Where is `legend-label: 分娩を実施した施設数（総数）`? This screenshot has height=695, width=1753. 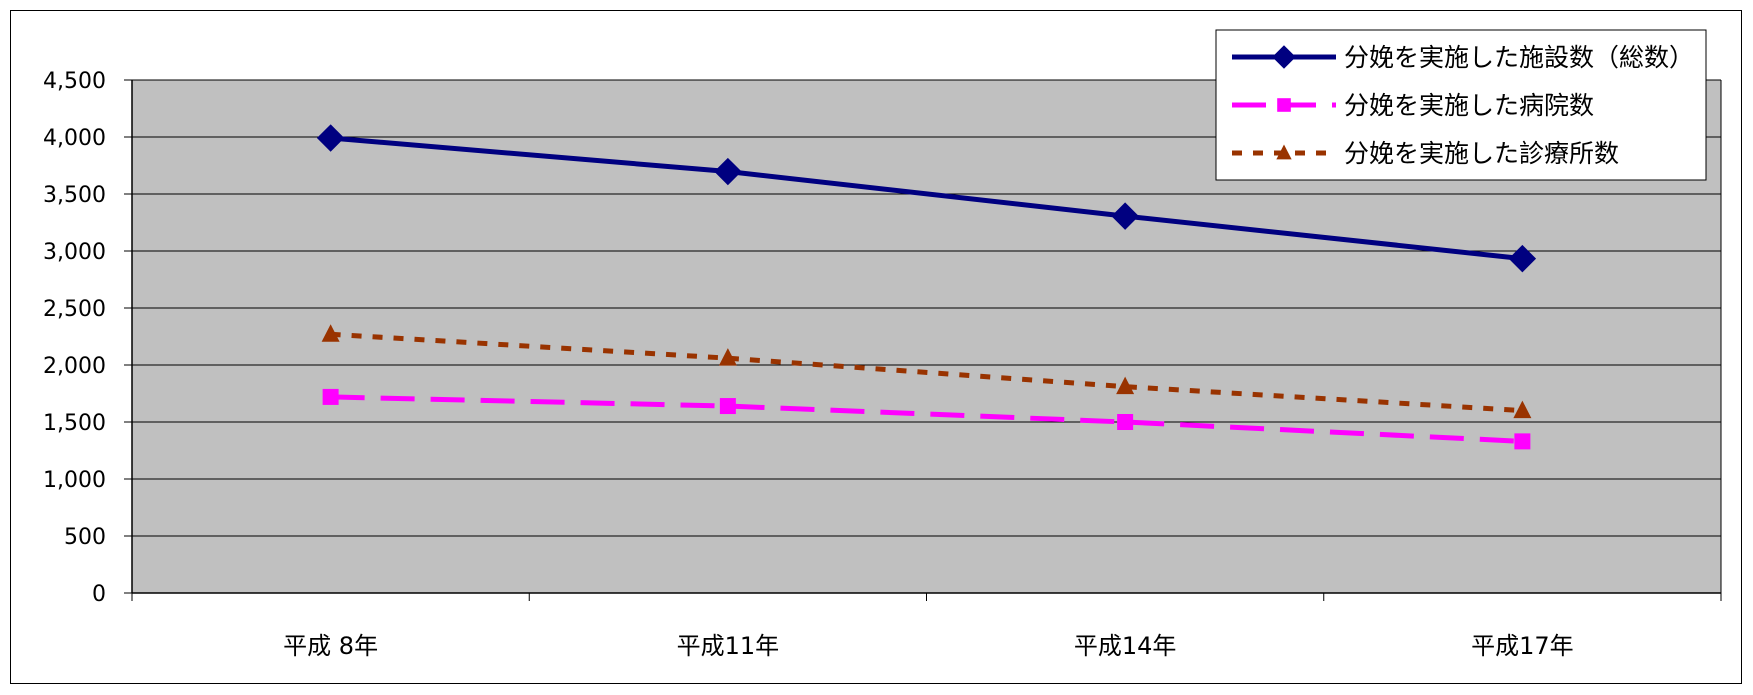
legend-label: 分娩を実施した施設数（総数） is located at coordinates (1519, 57).